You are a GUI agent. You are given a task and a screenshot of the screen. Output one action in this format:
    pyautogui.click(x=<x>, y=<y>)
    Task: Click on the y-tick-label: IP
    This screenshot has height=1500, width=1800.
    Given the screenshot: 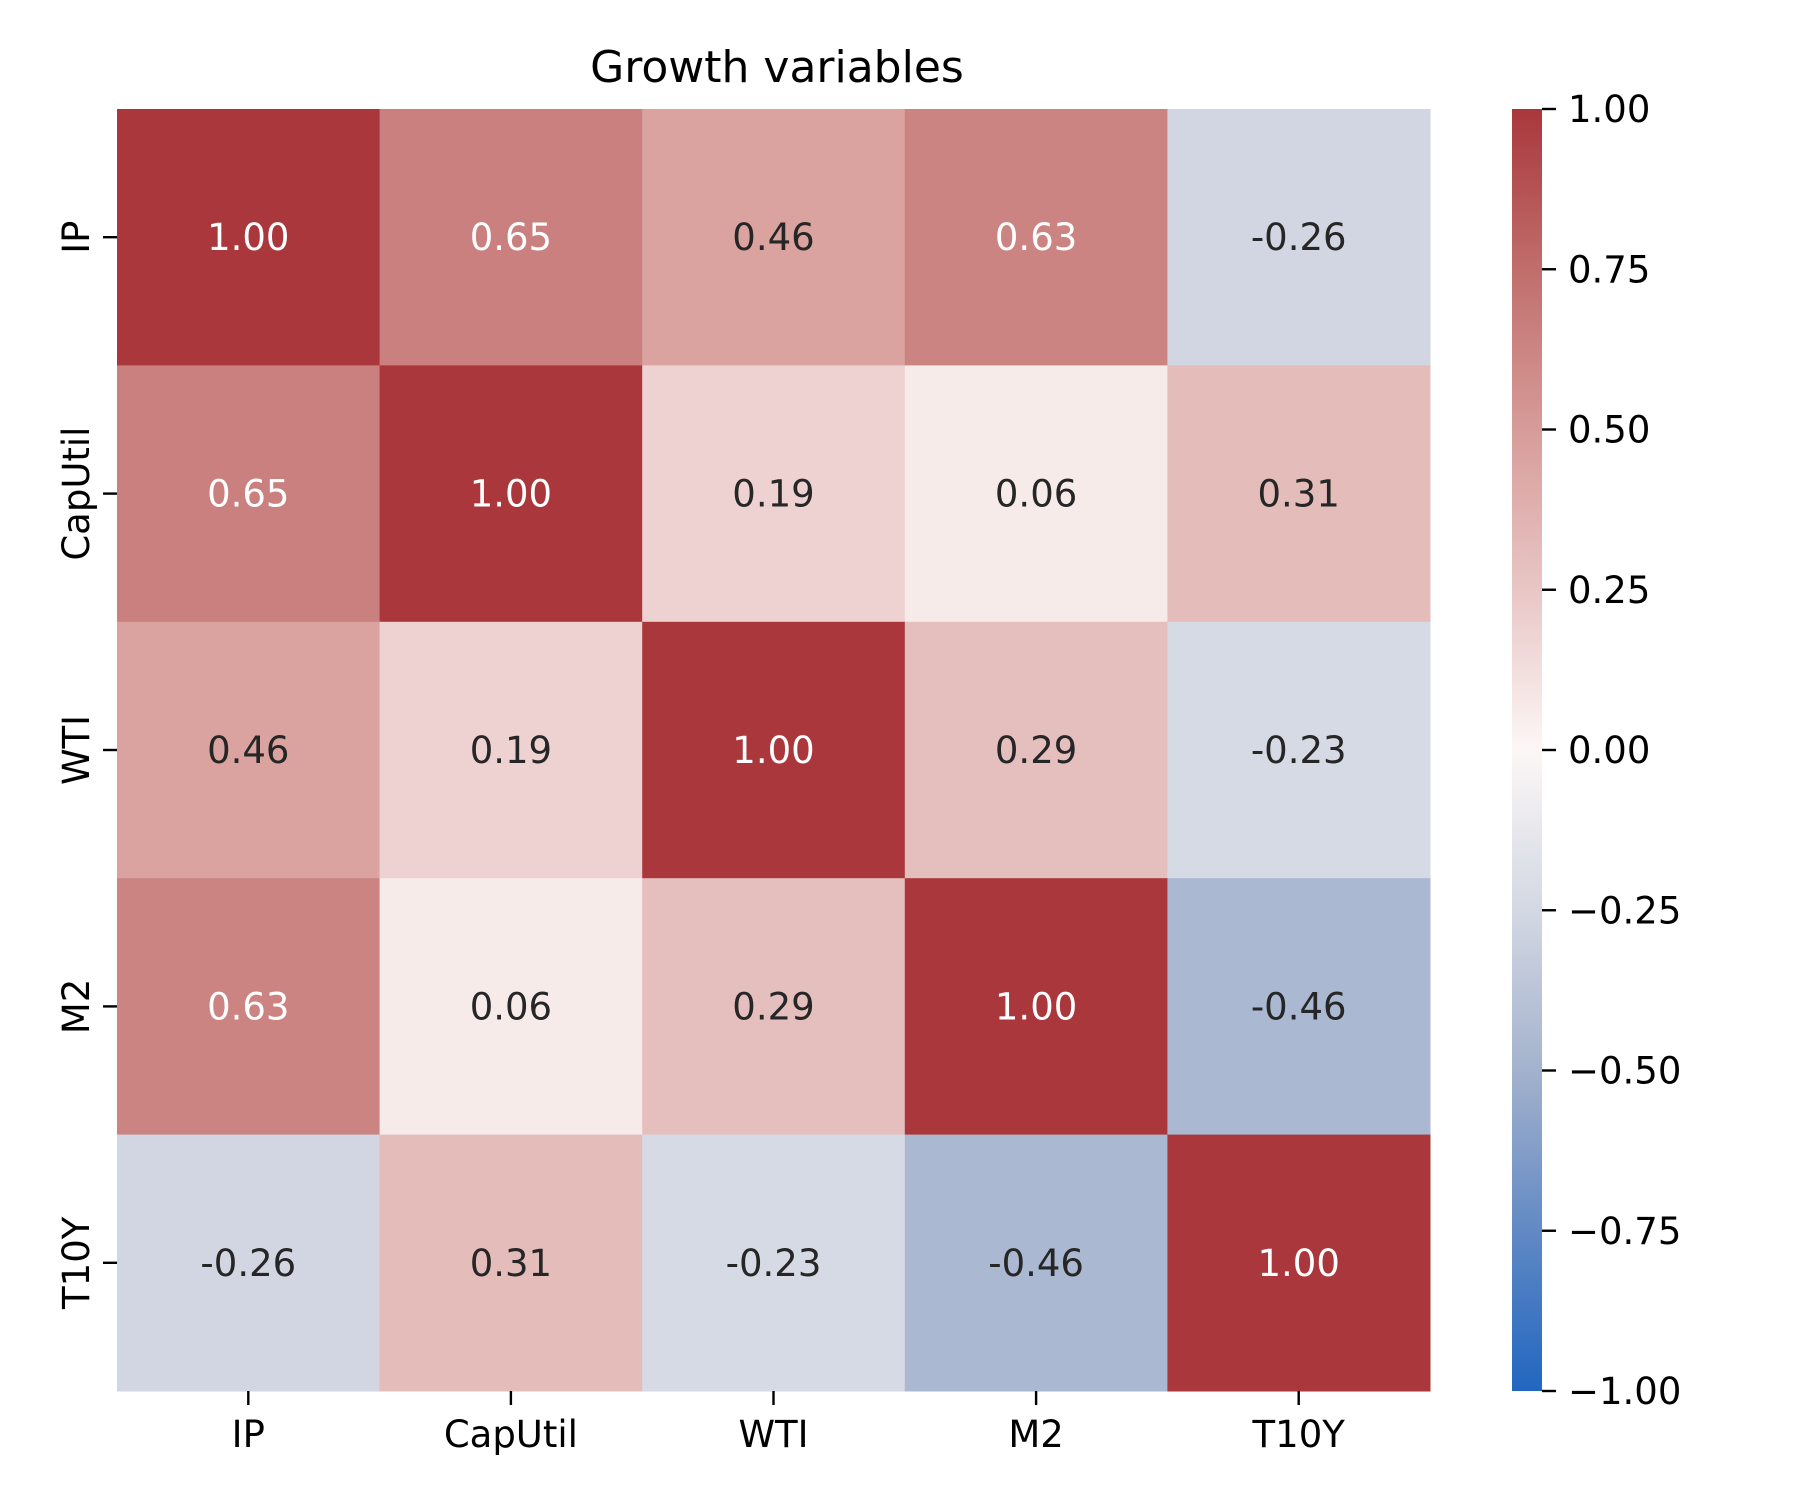 What is the action you would take?
    pyautogui.click(x=76, y=237)
    